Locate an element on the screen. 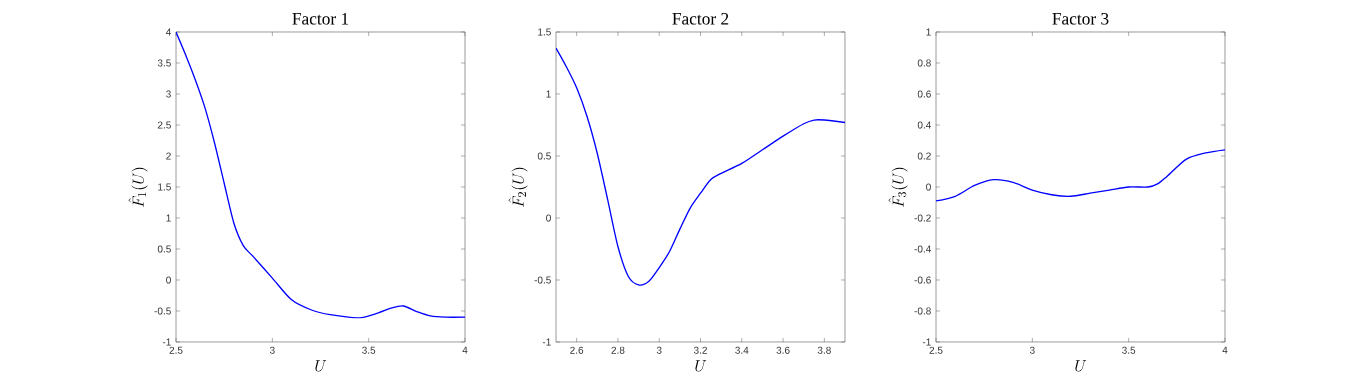 This screenshot has height=385, width=1354. y-tick-label: 4 is located at coordinates (168, 32).